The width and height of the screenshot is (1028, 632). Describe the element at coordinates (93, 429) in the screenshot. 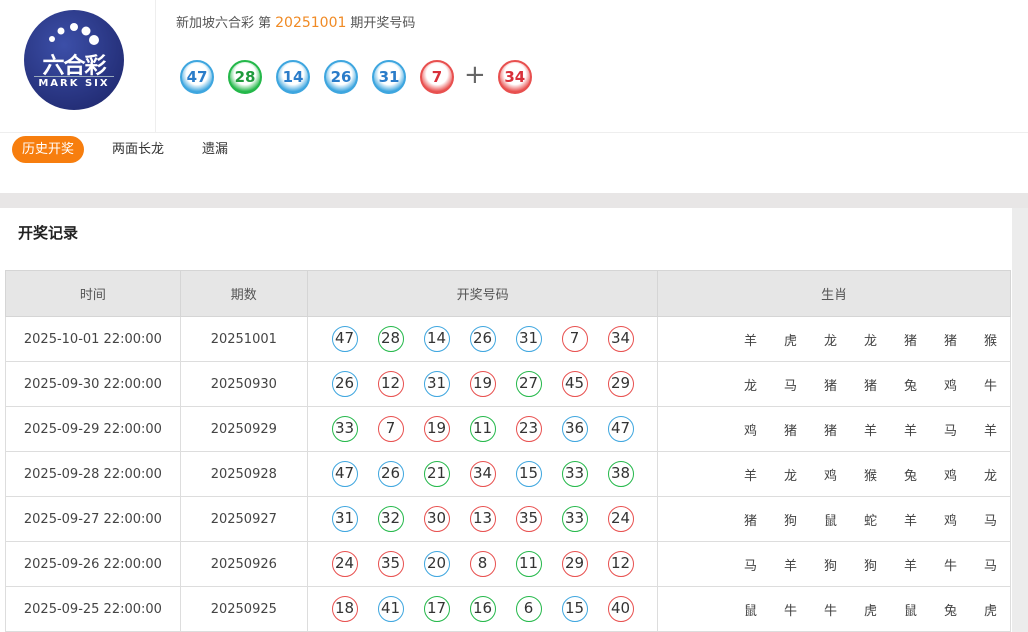

I see `draw-time: 2025-09-29 22:00:00` at that location.